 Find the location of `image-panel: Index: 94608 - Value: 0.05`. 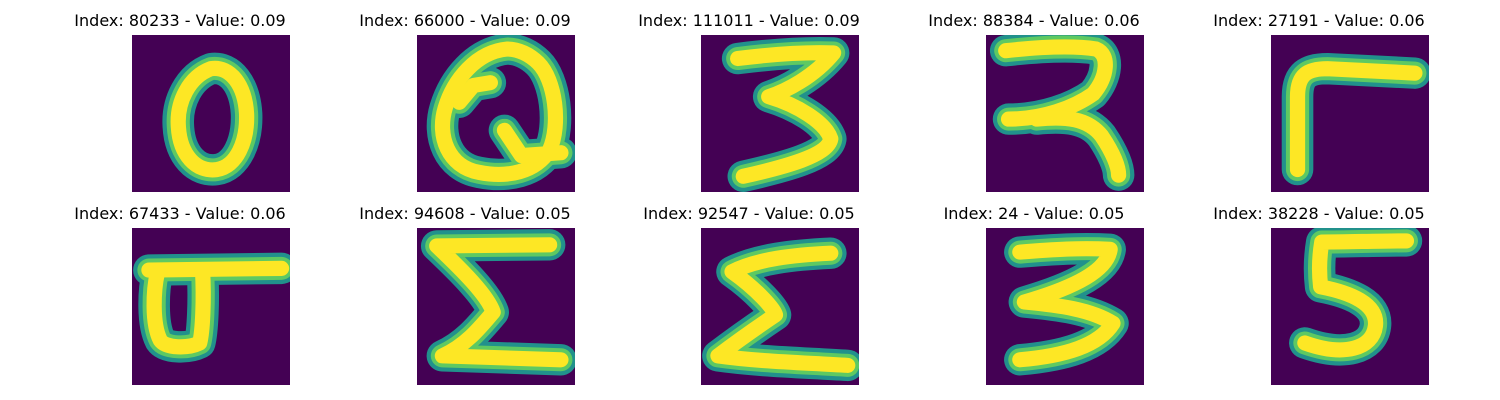

image-panel: Index: 94608 - Value: 0.05 is located at coordinates (465, 290).